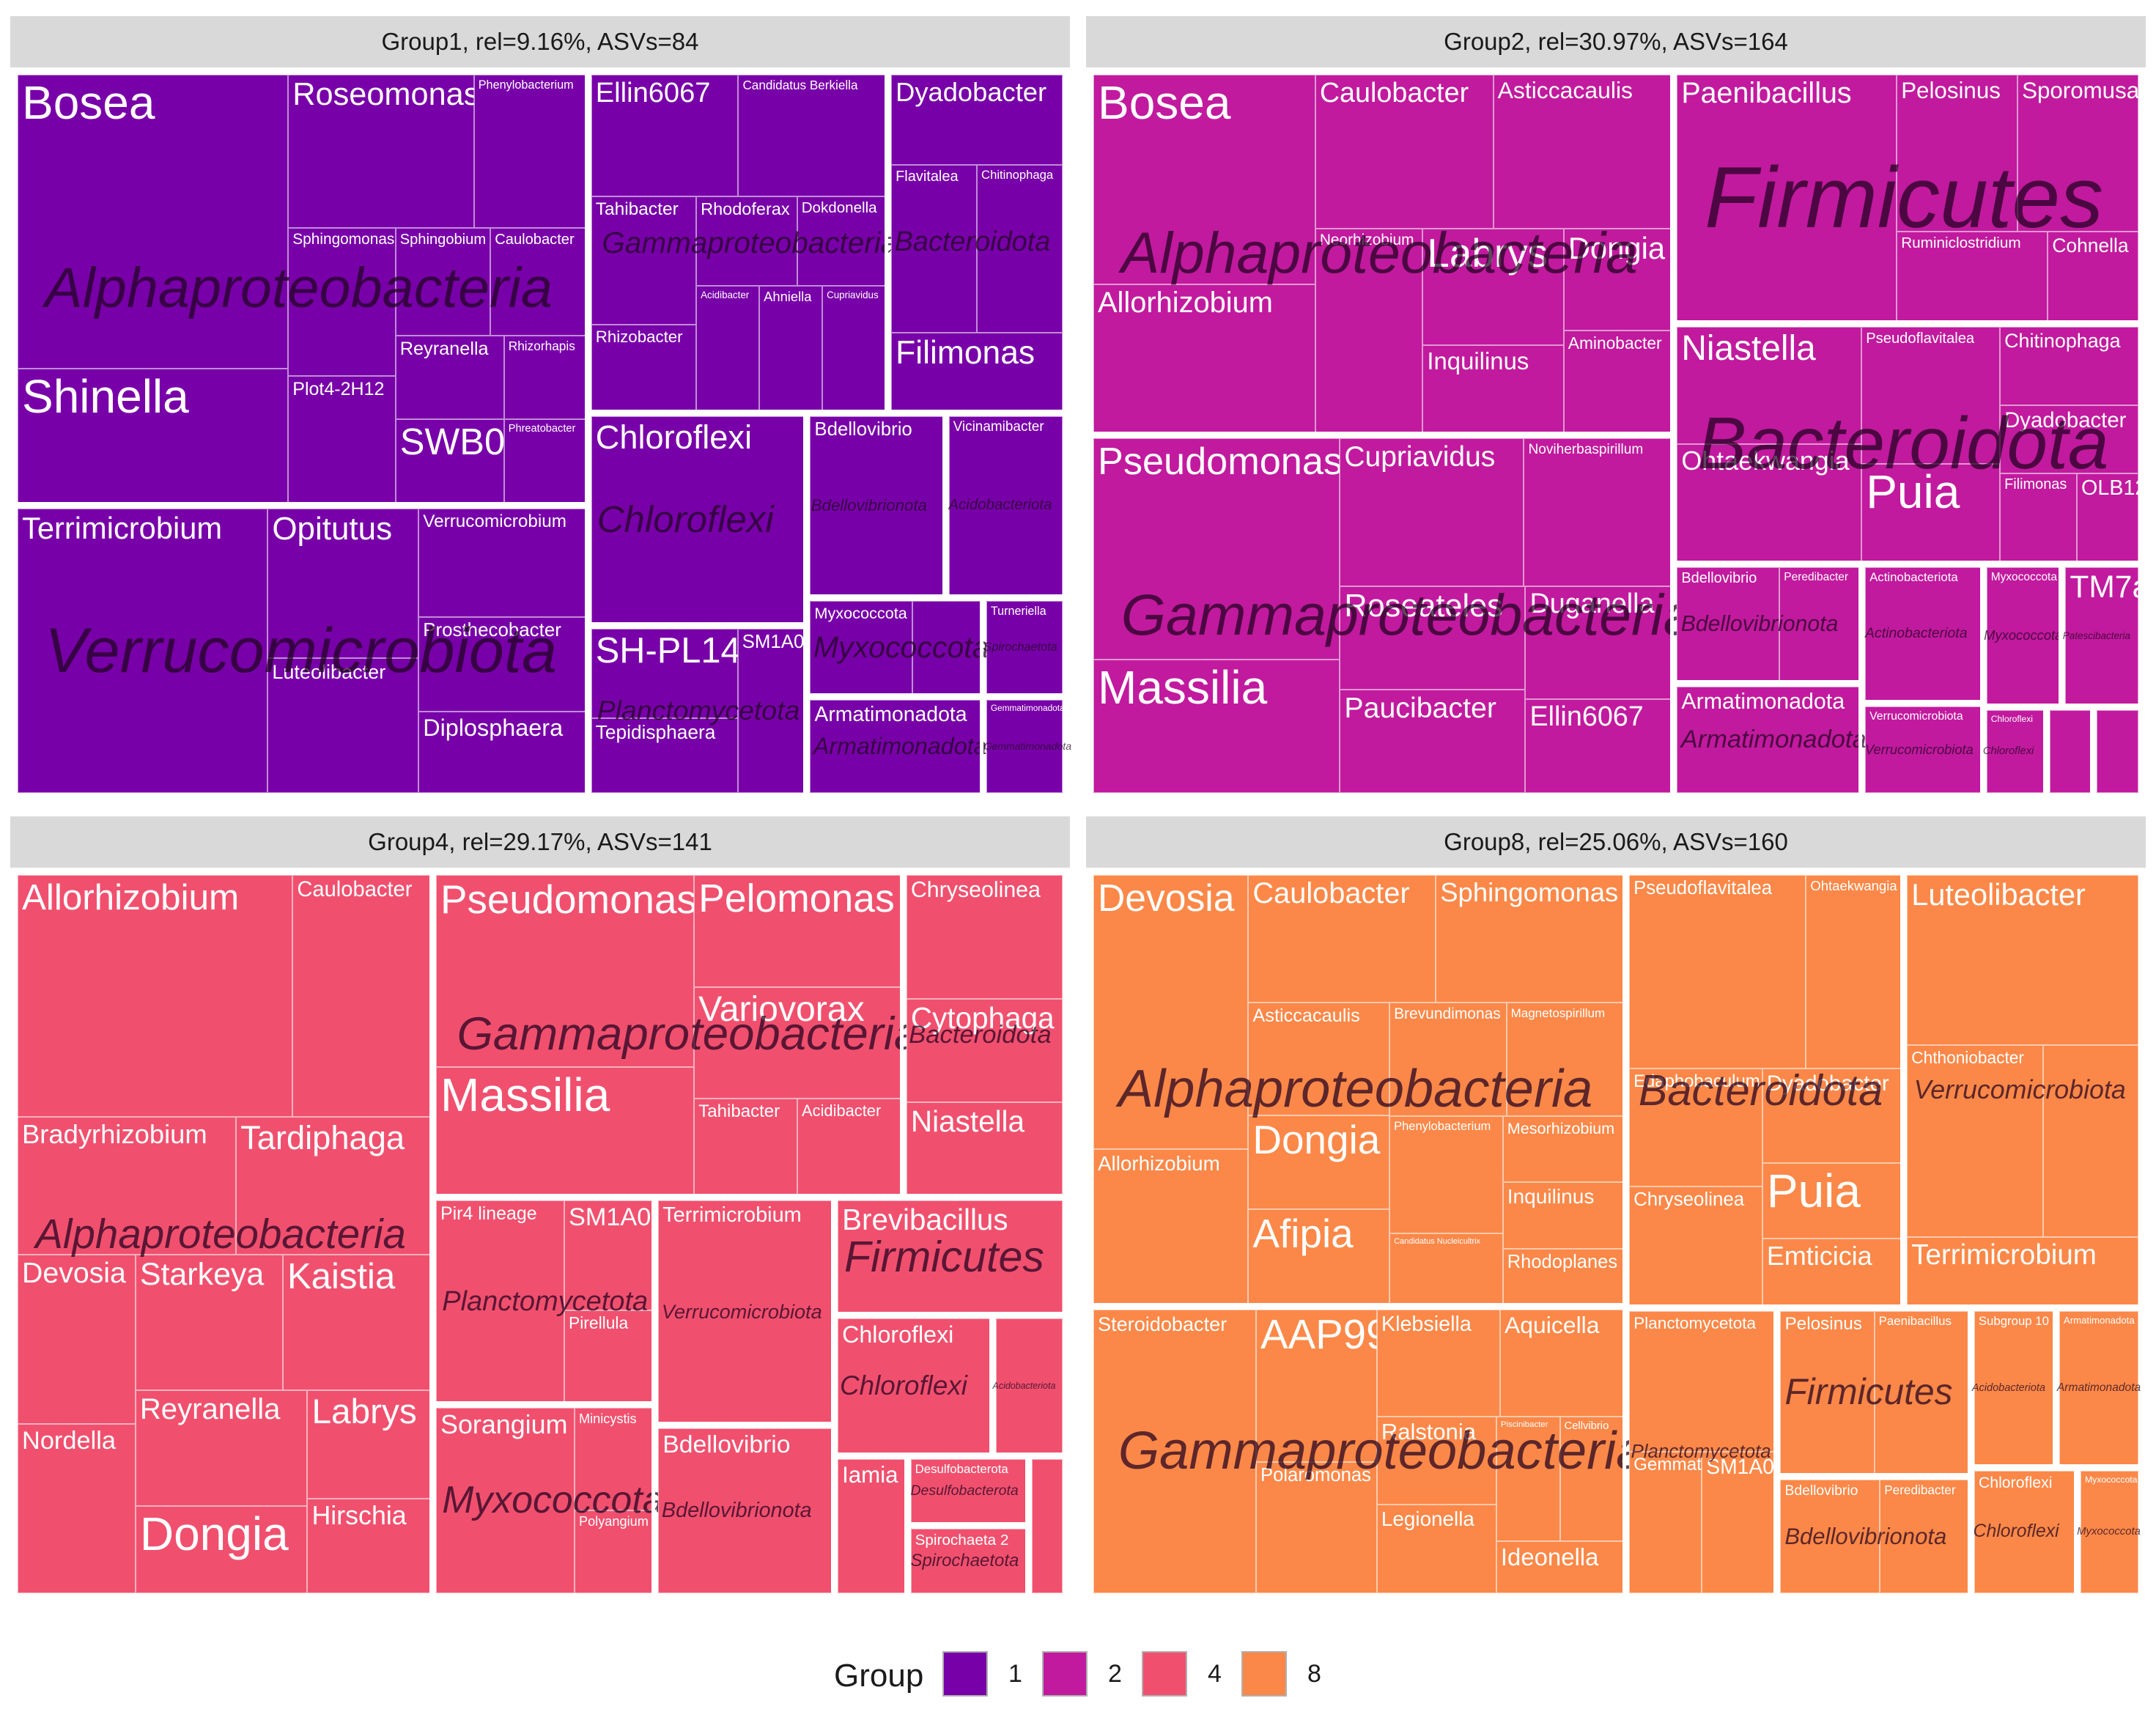 The width and height of the screenshot is (2156, 1720). What do you see at coordinates (984, 937) in the screenshot?
I see `genus-cell-chryseolinea` at bounding box center [984, 937].